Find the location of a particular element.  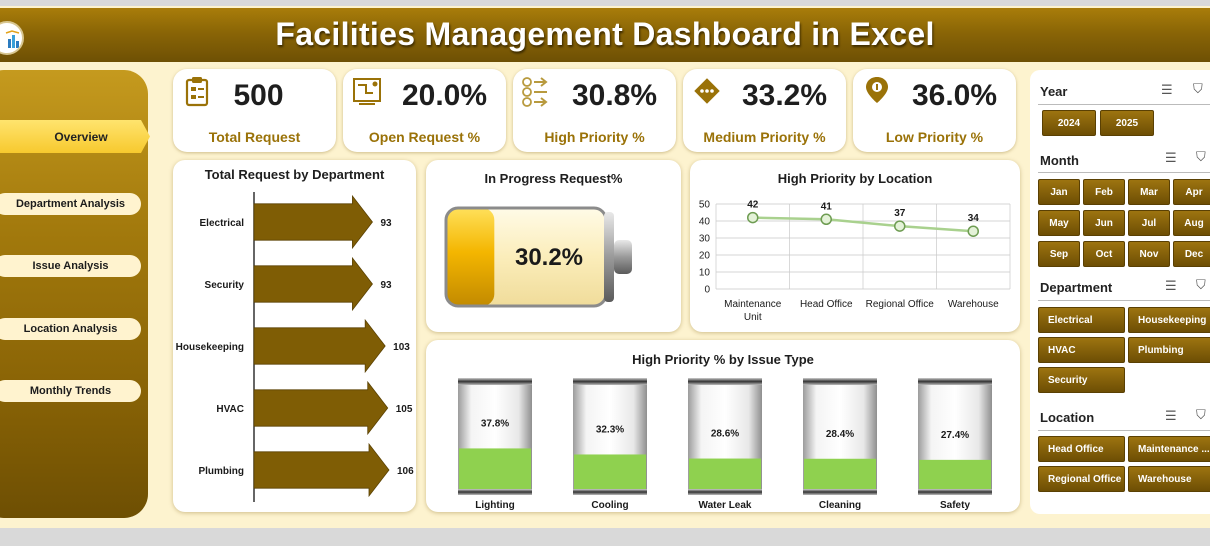

x-tick-label: Safety is located at coordinates (955, 505).